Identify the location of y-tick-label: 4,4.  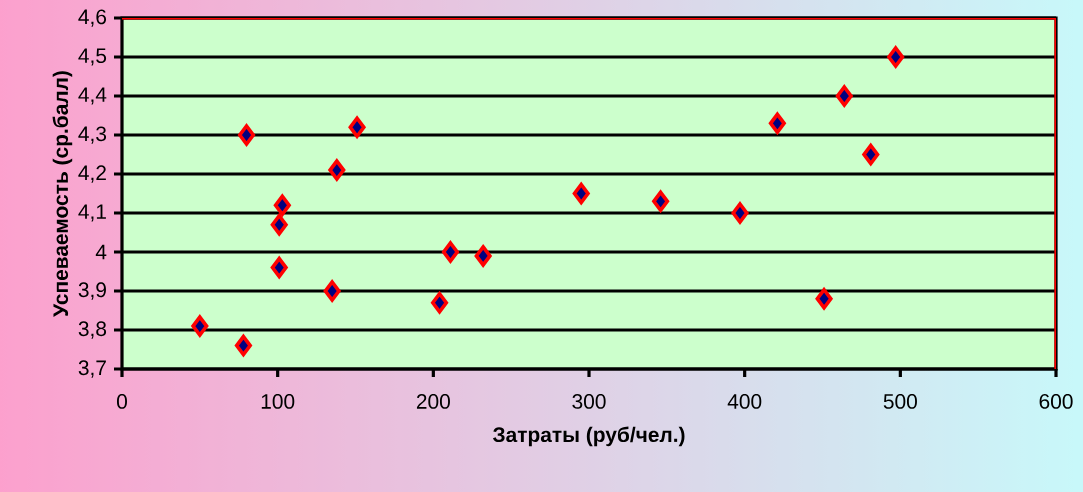
(92, 96).